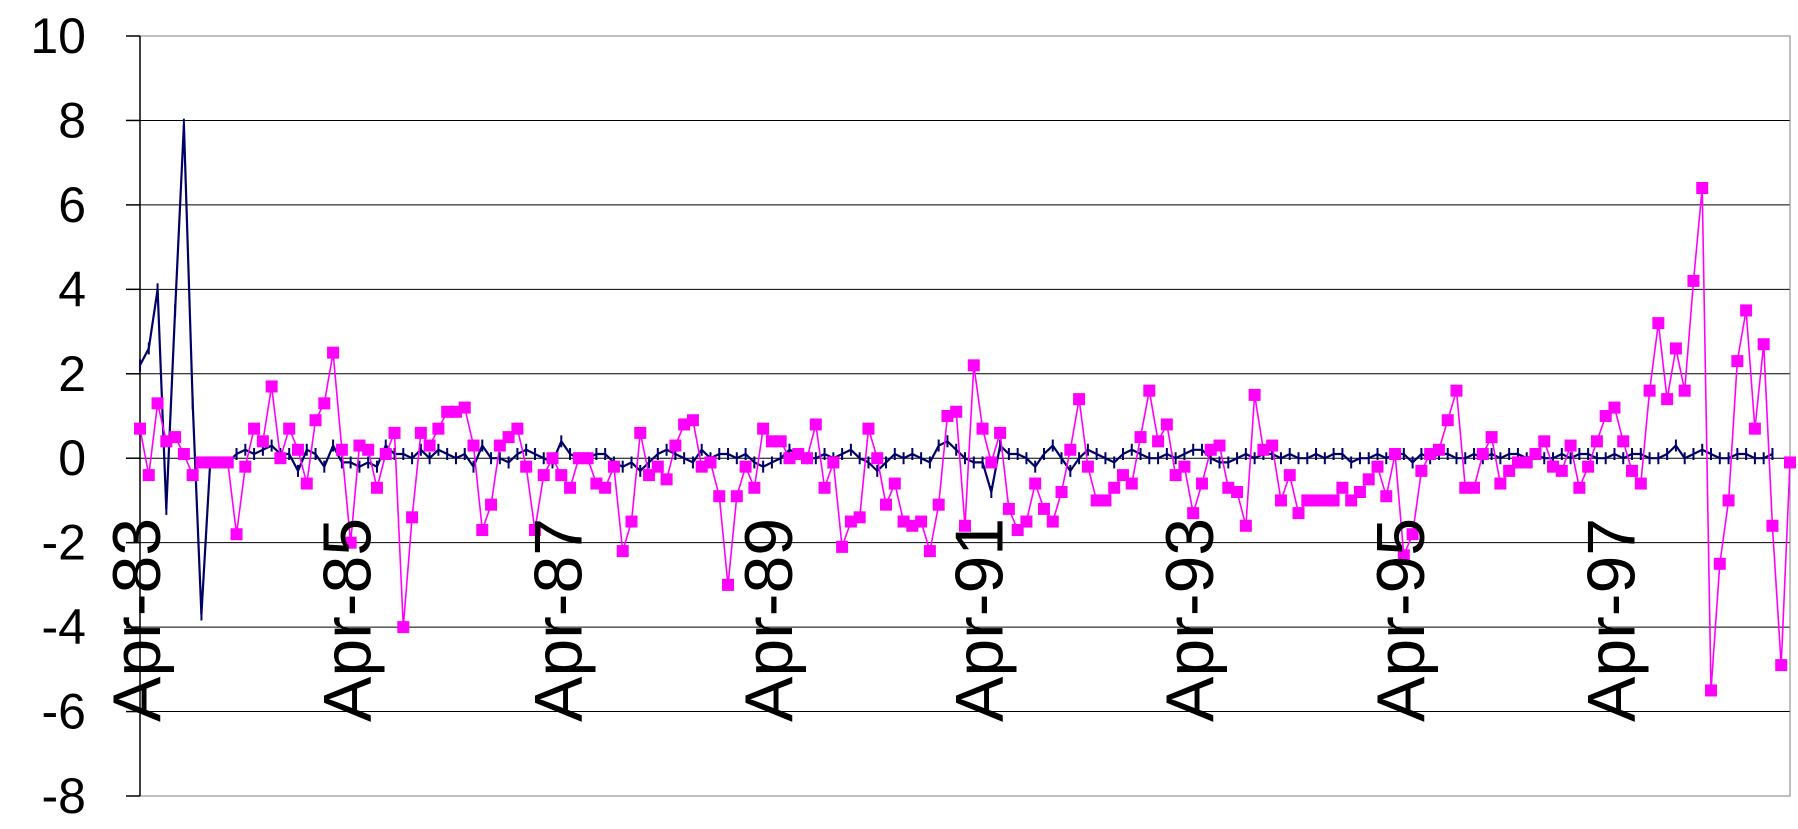 The height and width of the screenshot is (829, 1798). What do you see at coordinates (1190, 620) in the screenshot?
I see `x-tick-label: Apr-93` at bounding box center [1190, 620].